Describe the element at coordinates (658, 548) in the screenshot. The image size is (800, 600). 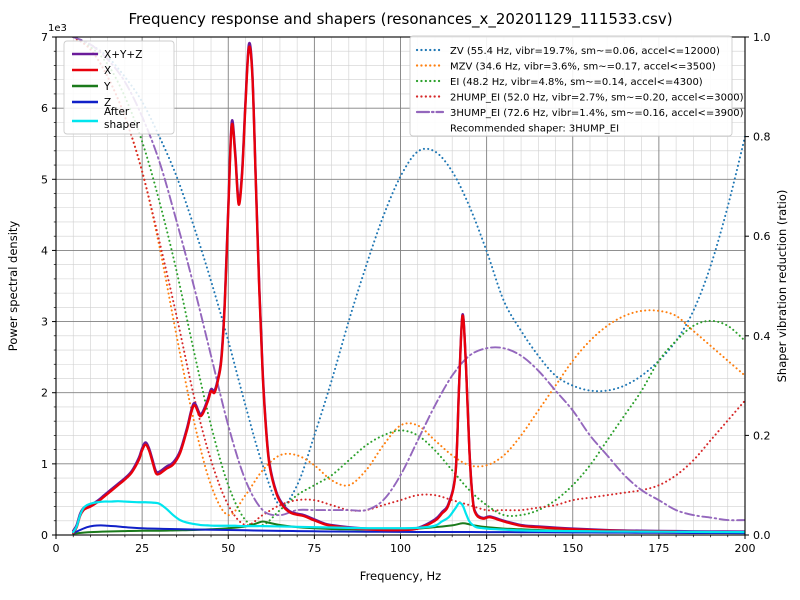
I see `xtick-label: 175` at that location.